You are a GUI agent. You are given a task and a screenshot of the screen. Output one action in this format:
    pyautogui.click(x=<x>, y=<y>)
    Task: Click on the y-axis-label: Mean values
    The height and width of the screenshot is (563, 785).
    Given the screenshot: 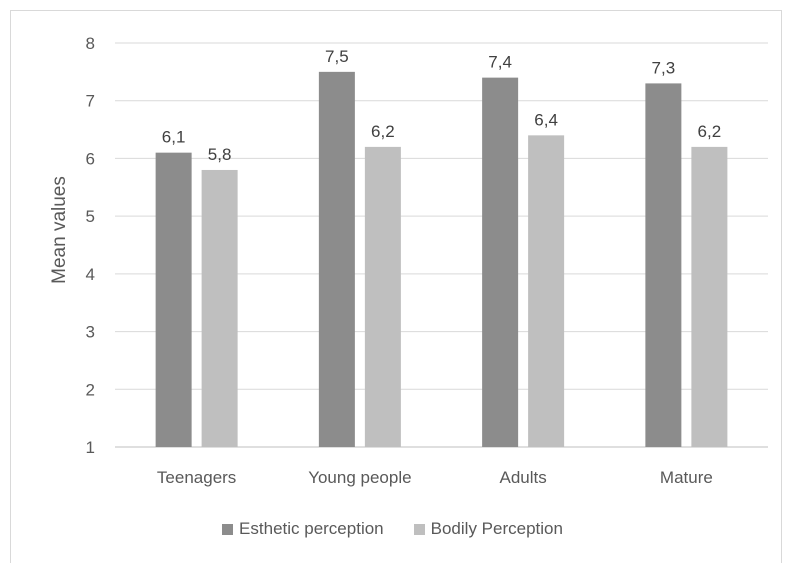 What is the action you would take?
    pyautogui.click(x=59, y=230)
    